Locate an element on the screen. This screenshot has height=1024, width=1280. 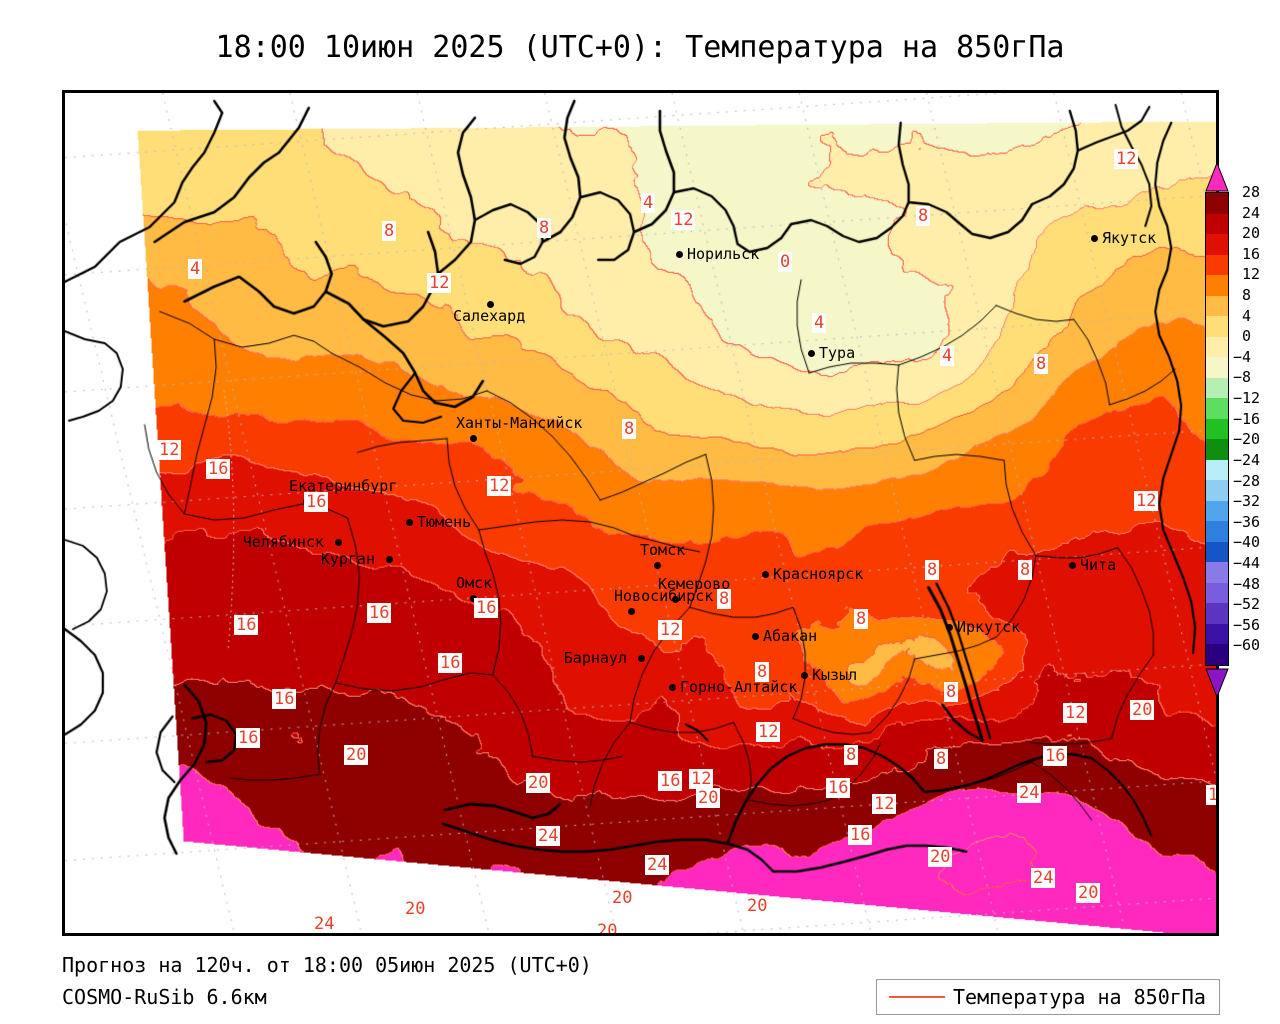
colorbar-tick--4: −4 is located at coordinates (1242, 356).